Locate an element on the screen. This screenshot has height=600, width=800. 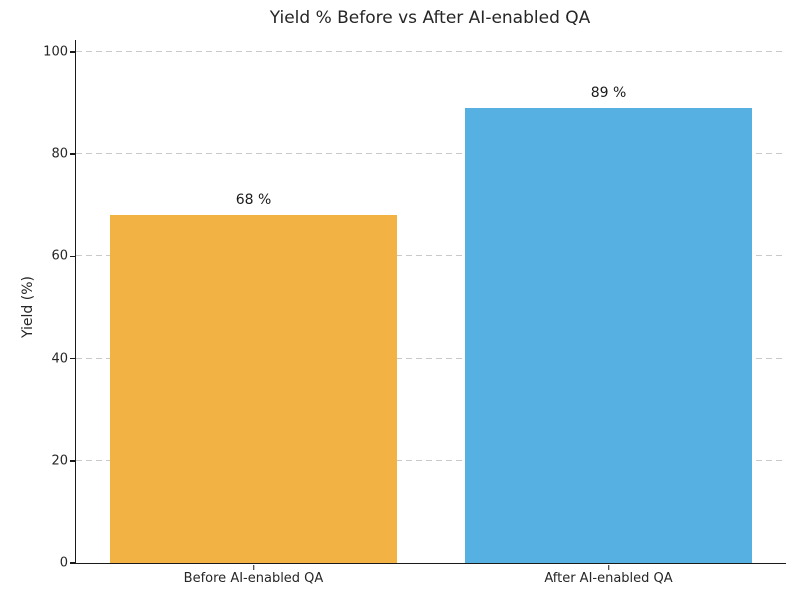
x-tick-mark-before is located at coordinates (253, 567).